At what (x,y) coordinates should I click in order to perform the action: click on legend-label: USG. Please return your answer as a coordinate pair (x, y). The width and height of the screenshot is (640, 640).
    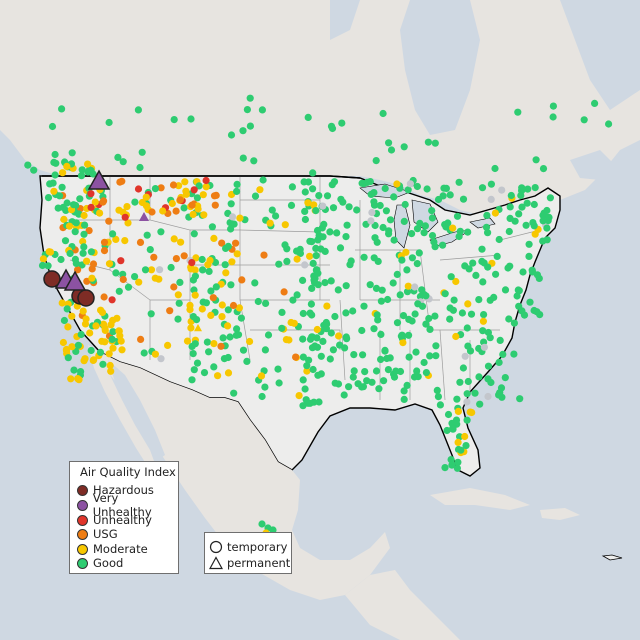
    Looking at the image, I should click on (105, 534).